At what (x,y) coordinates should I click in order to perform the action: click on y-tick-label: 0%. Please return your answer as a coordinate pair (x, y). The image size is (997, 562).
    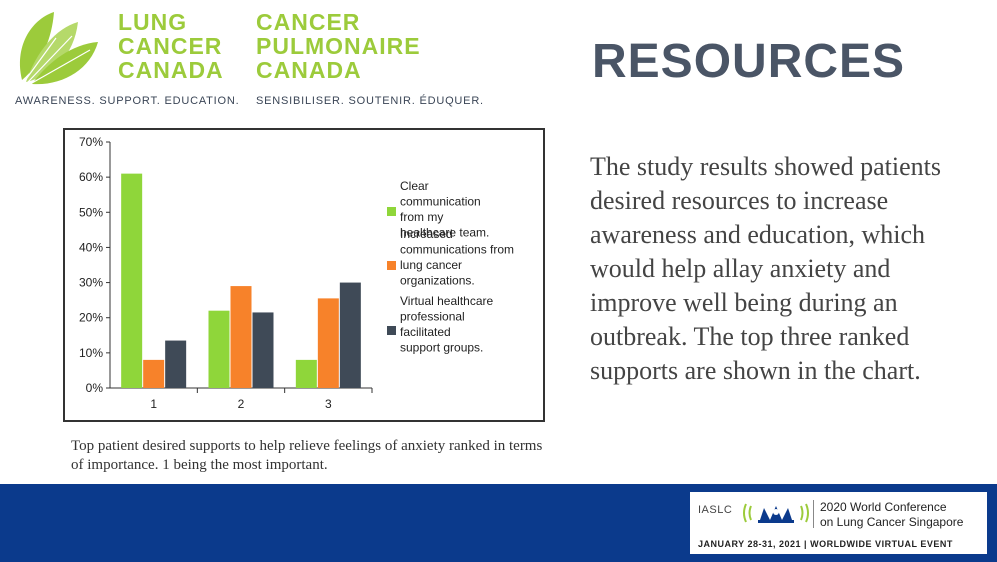
    Looking at the image, I should click on (95, 388).